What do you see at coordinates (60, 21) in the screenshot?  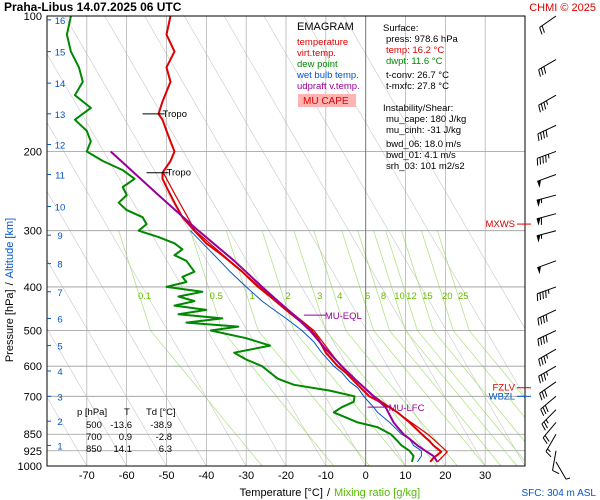 I see `altitude-tick-label: 16` at bounding box center [60, 21].